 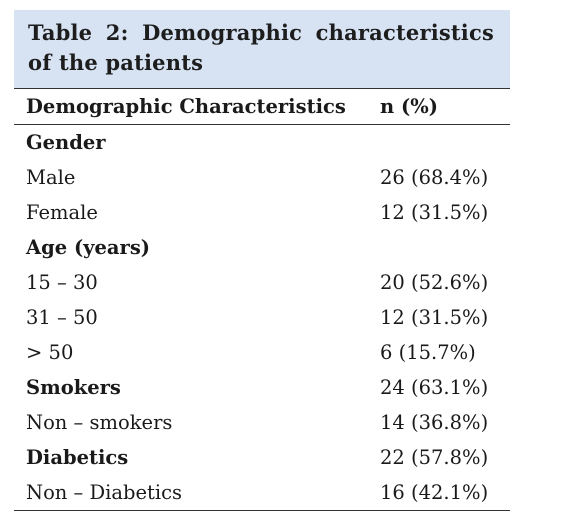 I want to click on row-value: 26 (68.4%), so click(x=434, y=177).